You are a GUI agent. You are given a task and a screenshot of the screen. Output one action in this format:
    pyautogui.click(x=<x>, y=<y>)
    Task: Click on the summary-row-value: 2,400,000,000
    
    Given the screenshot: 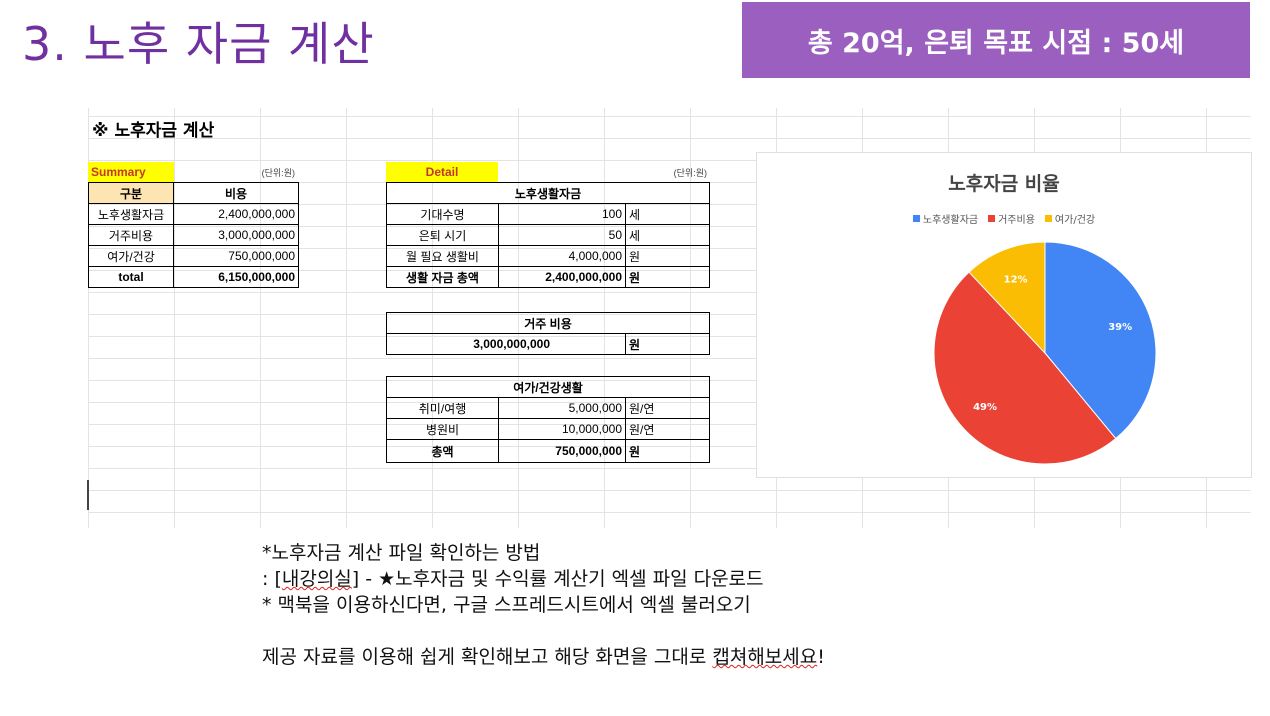 What is the action you would take?
    pyautogui.click(x=236, y=214)
    